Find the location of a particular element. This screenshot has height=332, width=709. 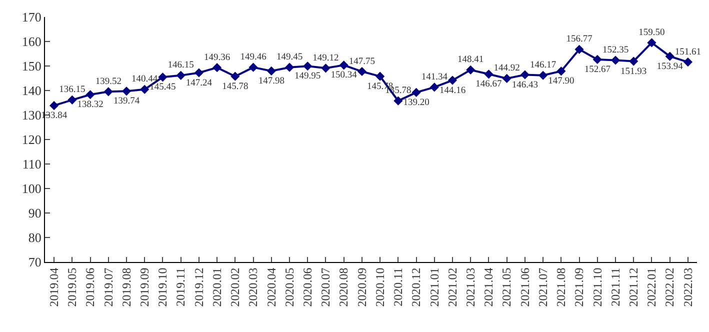

x-tick-label: 2020.07 is located at coordinates (325, 287).